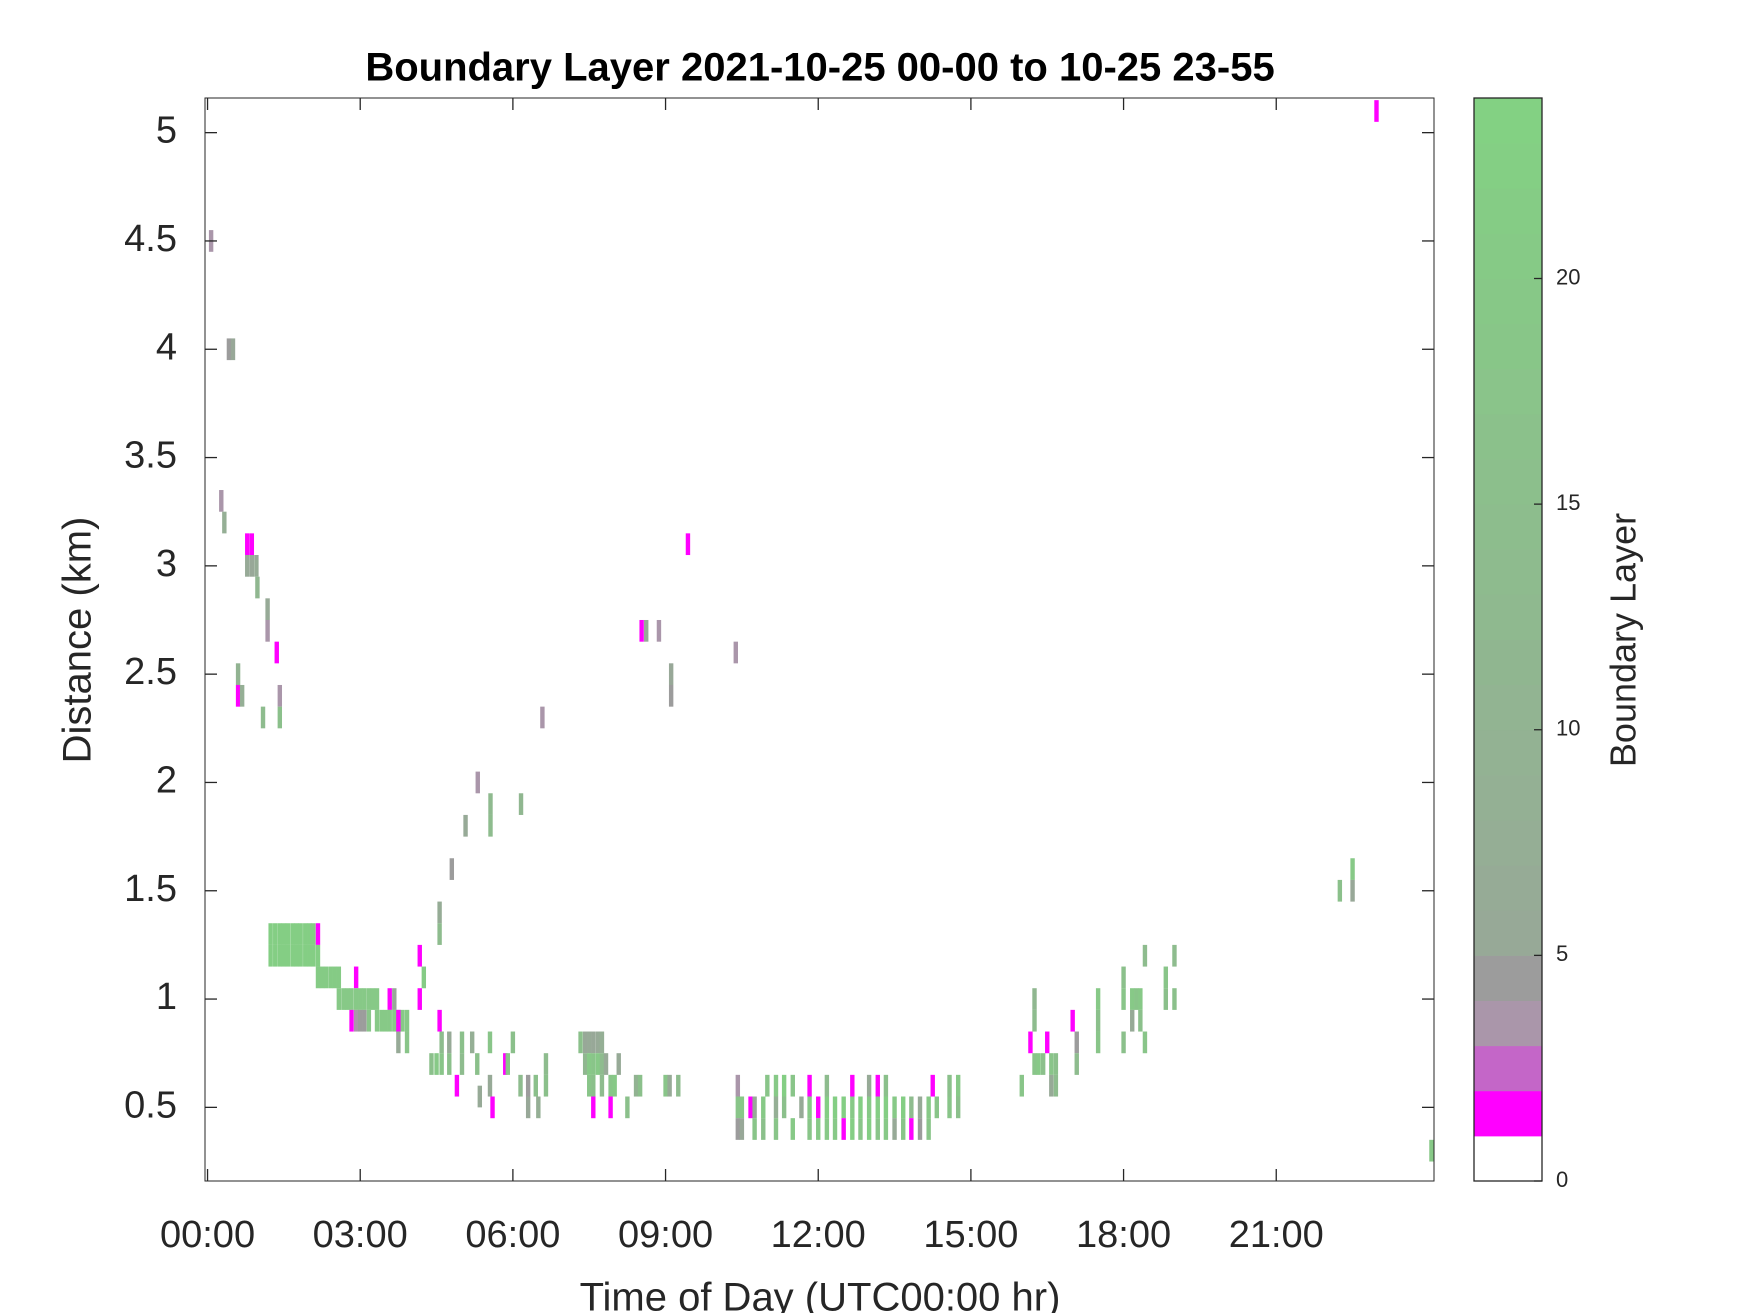 This screenshot has height=1313, width=1750. Describe the element at coordinates (166, 780) in the screenshot. I see `y-tick-label: 2` at that location.